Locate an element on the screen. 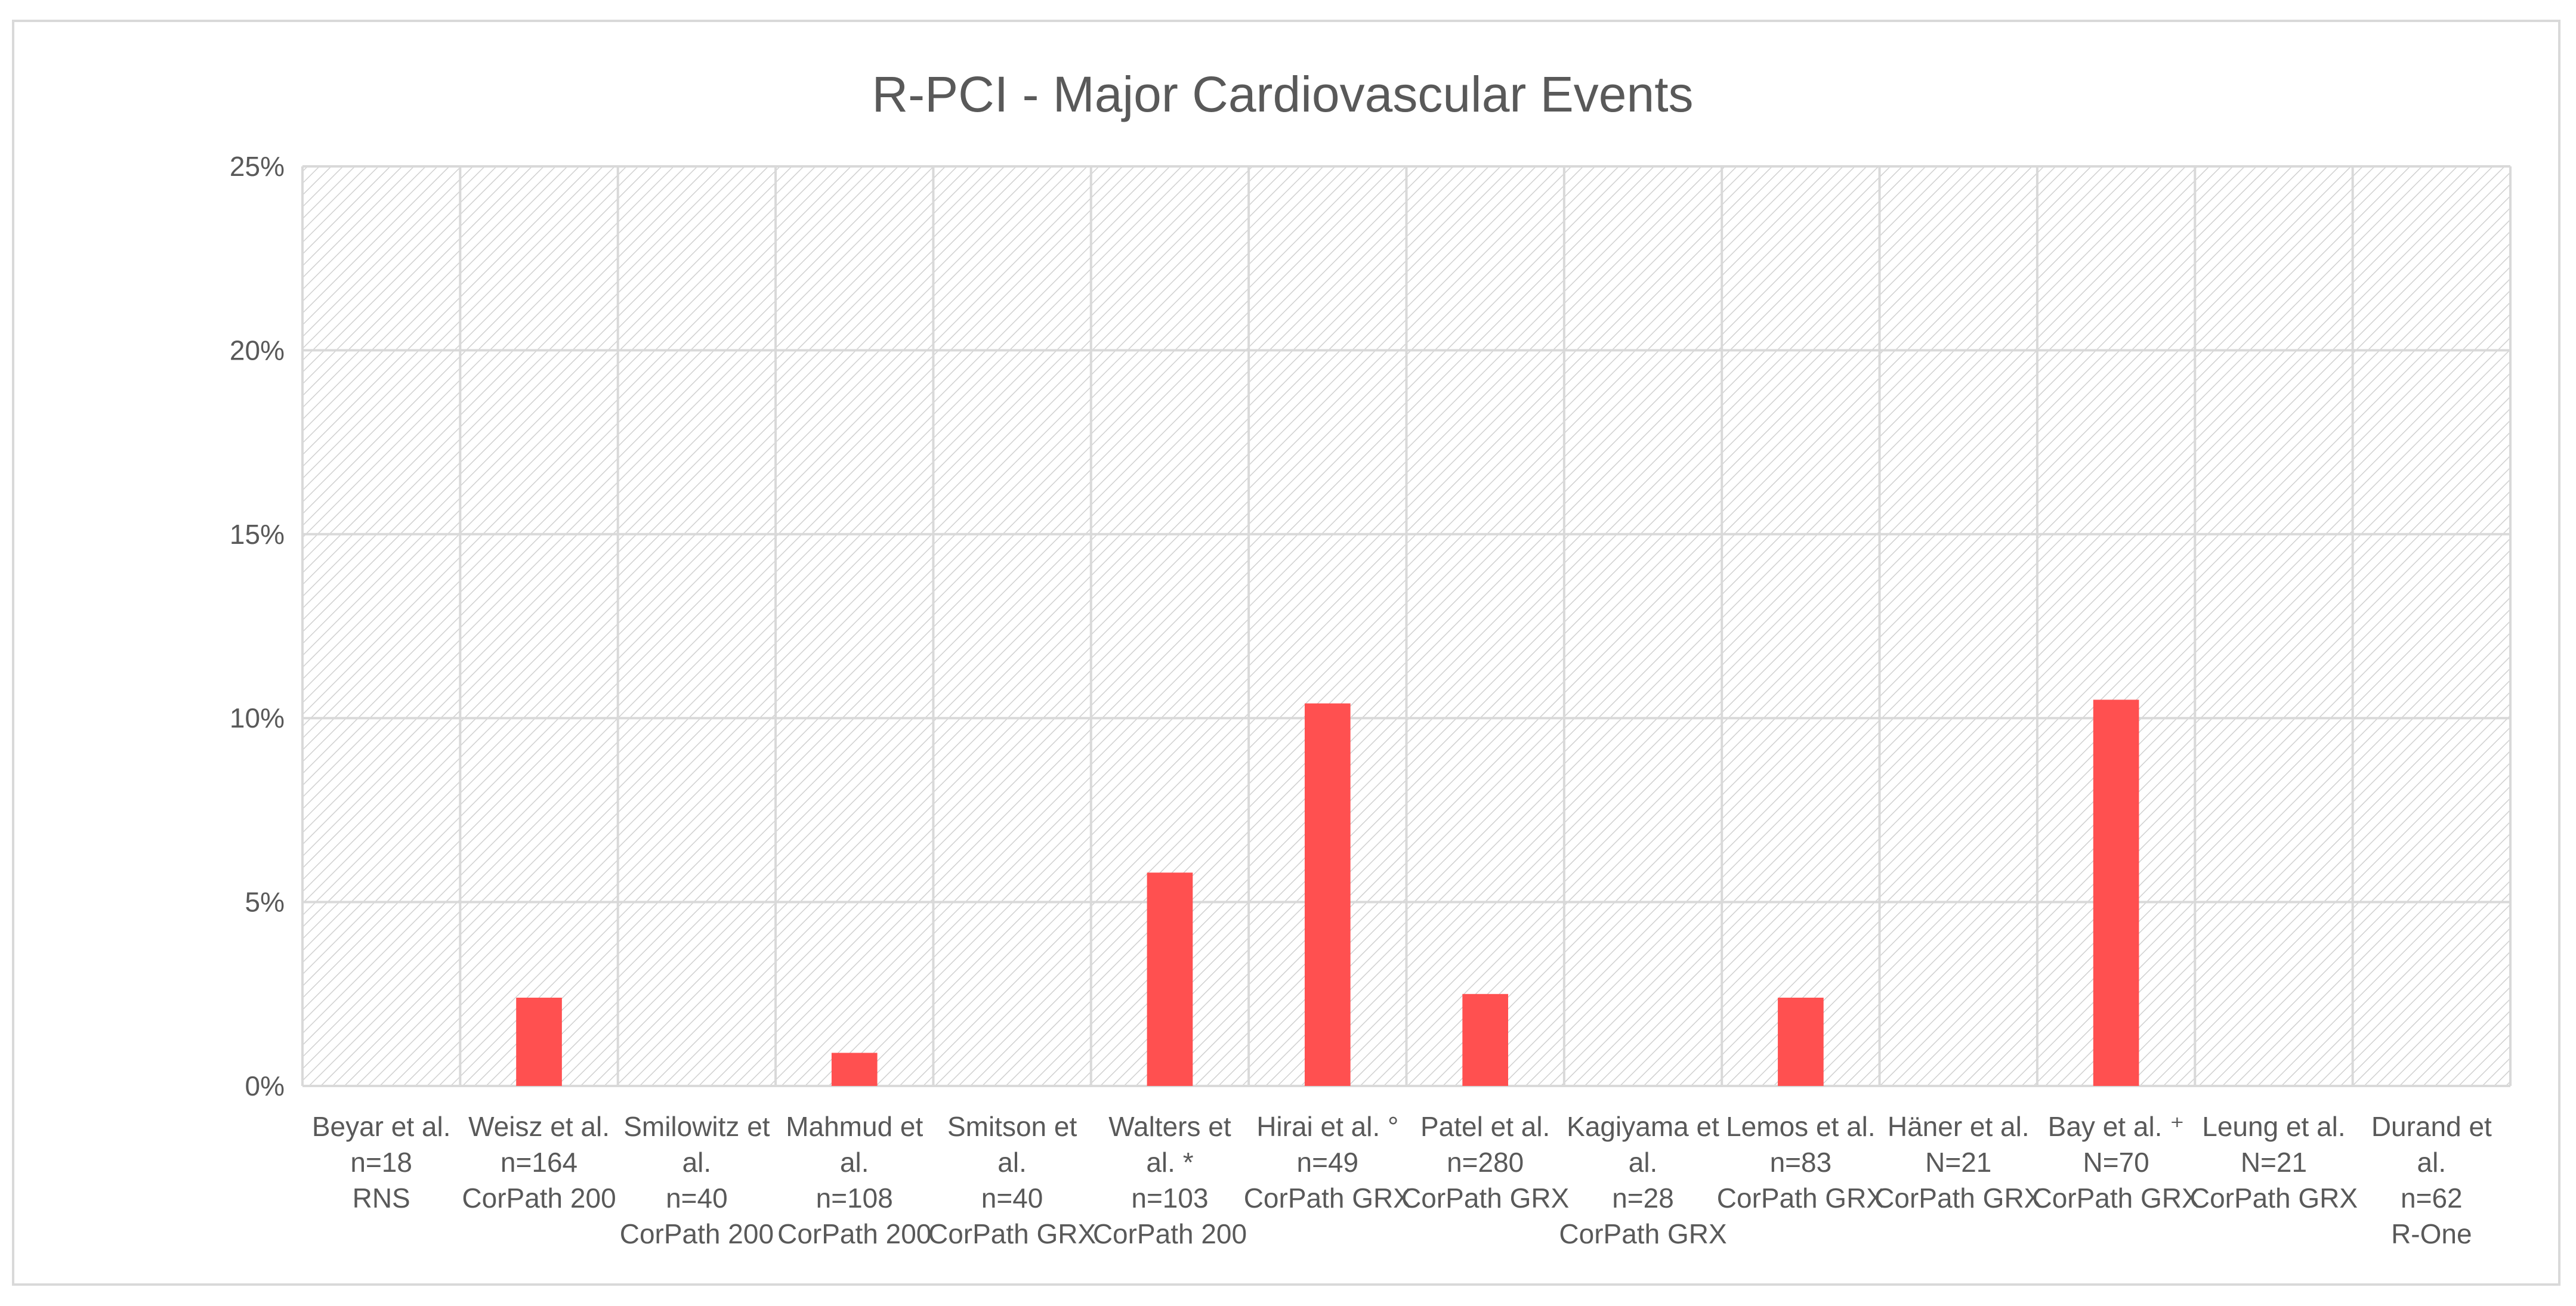 The width and height of the screenshot is (2576, 1306). category-label-5: Walters et al. * n=103 CorPath 200 is located at coordinates (1170, 1180).